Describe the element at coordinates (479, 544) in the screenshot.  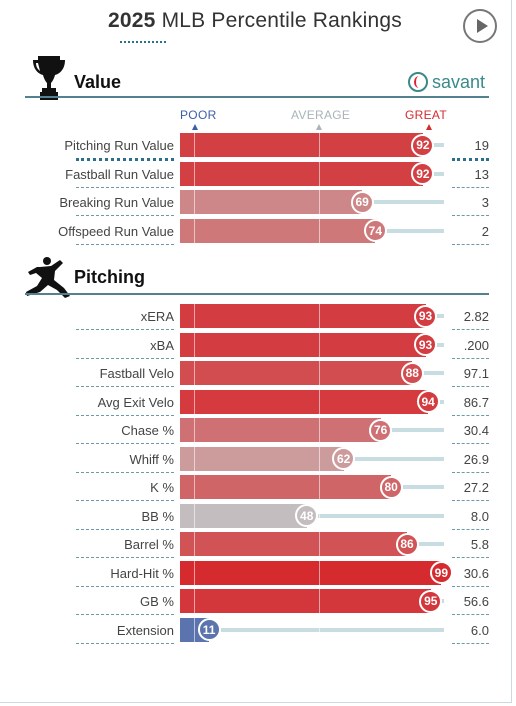
I see `metric-value-barrel: 5.8` at that location.